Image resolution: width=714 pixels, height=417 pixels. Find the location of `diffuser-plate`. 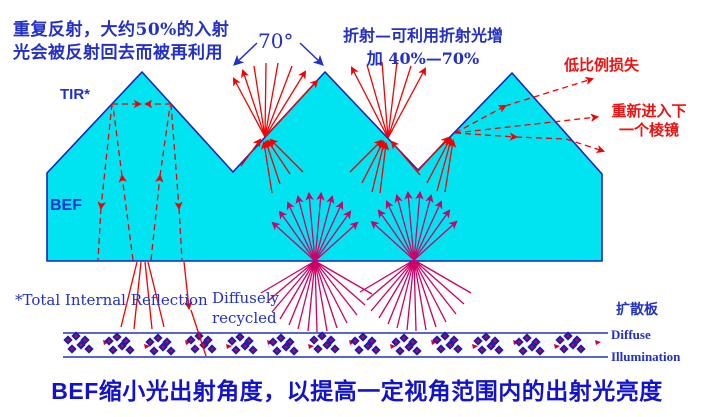

diffuser-plate is located at coordinates (335, 344).